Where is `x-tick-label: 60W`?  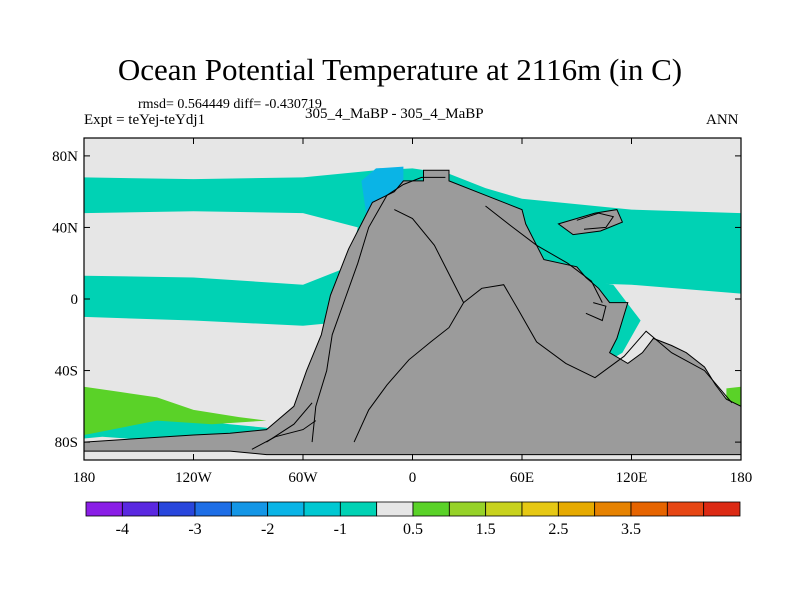 x-tick-label: 60W is located at coordinates (303, 478).